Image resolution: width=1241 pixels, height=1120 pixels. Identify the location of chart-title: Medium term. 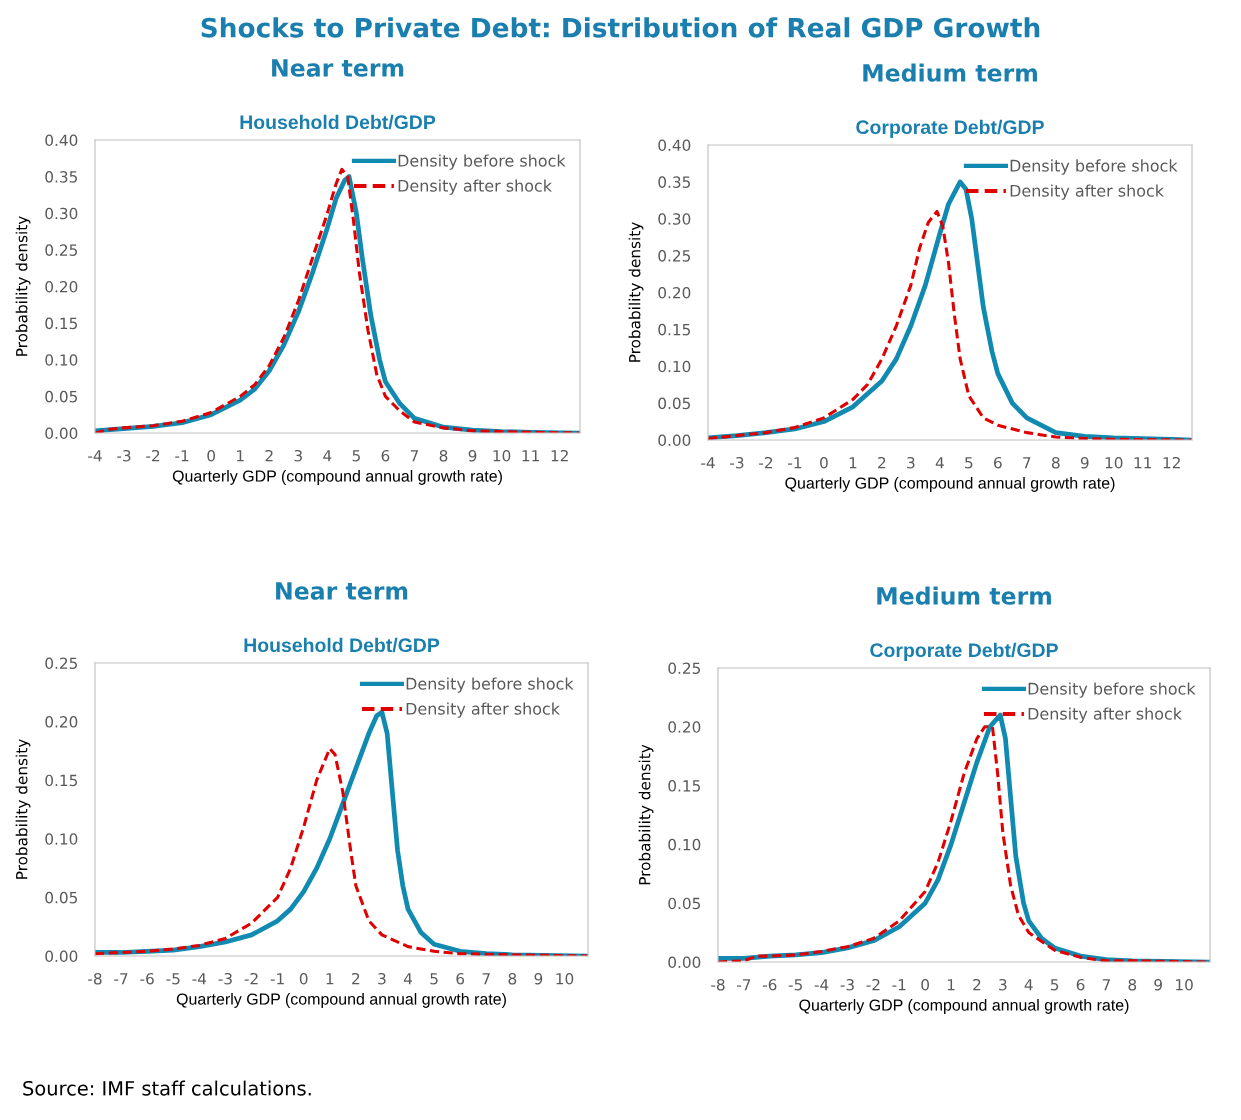
(950, 72).